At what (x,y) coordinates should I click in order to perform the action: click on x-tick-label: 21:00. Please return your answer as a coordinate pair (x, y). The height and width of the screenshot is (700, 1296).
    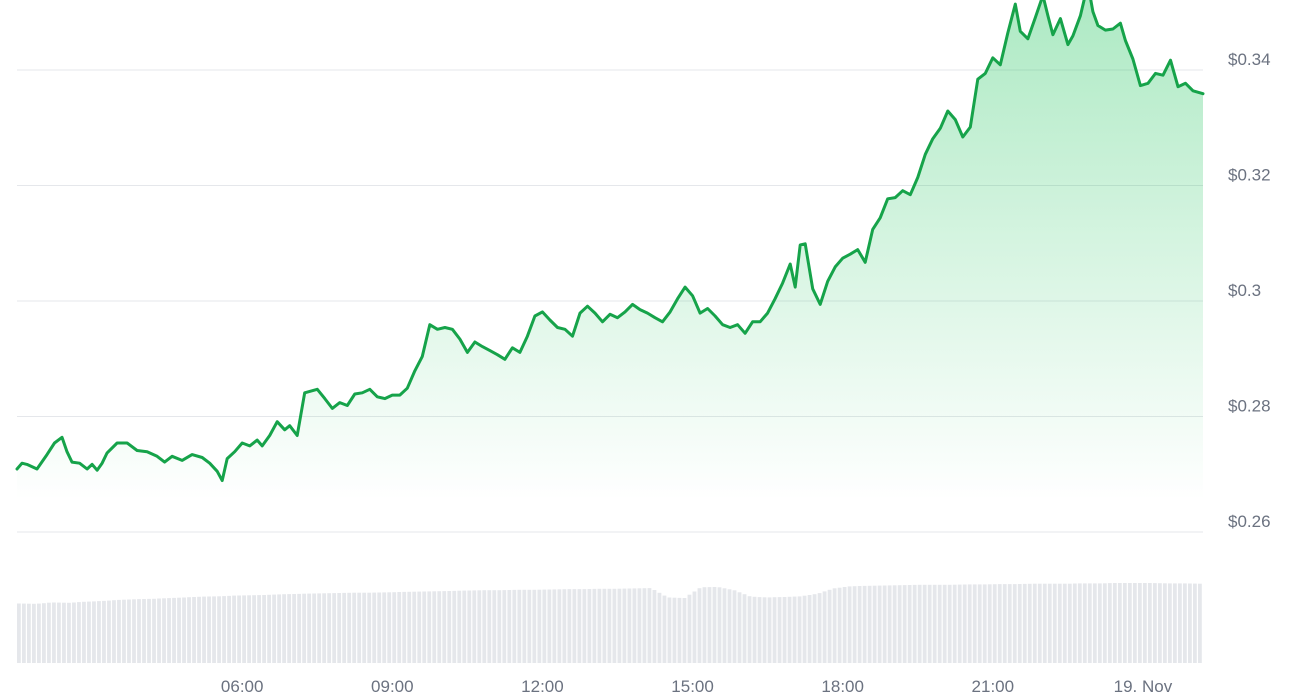
    Looking at the image, I should click on (993, 686).